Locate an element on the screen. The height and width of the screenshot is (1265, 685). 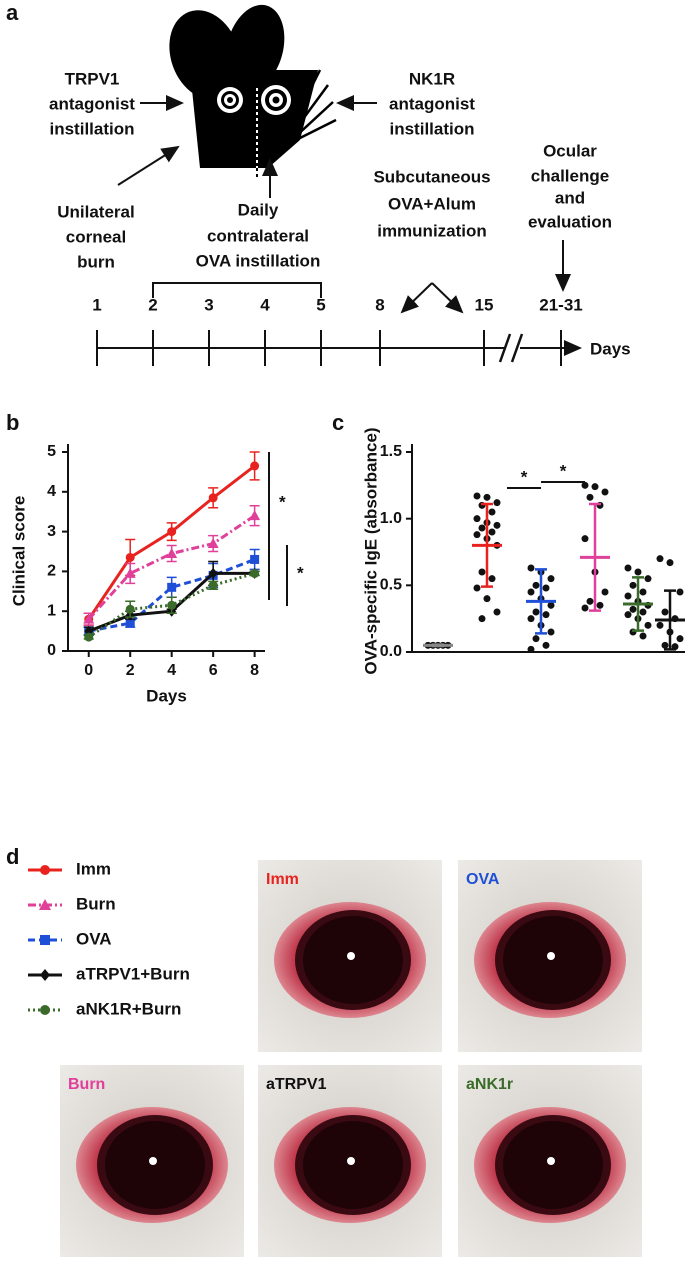
day-label: 21-31 is located at coordinates (560, 304).